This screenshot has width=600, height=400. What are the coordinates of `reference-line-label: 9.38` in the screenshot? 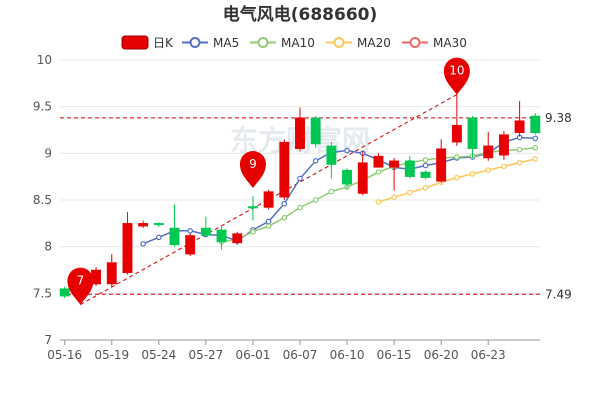 It's located at (558, 118).